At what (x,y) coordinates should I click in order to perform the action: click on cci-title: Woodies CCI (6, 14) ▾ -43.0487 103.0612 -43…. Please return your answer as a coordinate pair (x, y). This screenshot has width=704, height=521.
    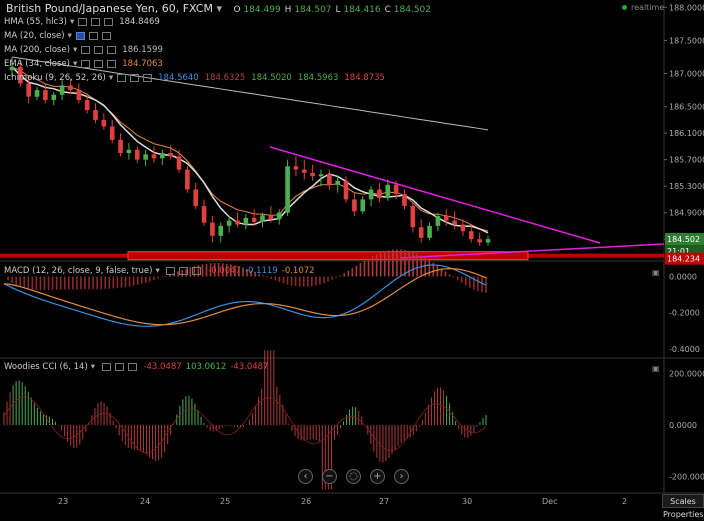
    Looking at the image, I should click on (136, 367).